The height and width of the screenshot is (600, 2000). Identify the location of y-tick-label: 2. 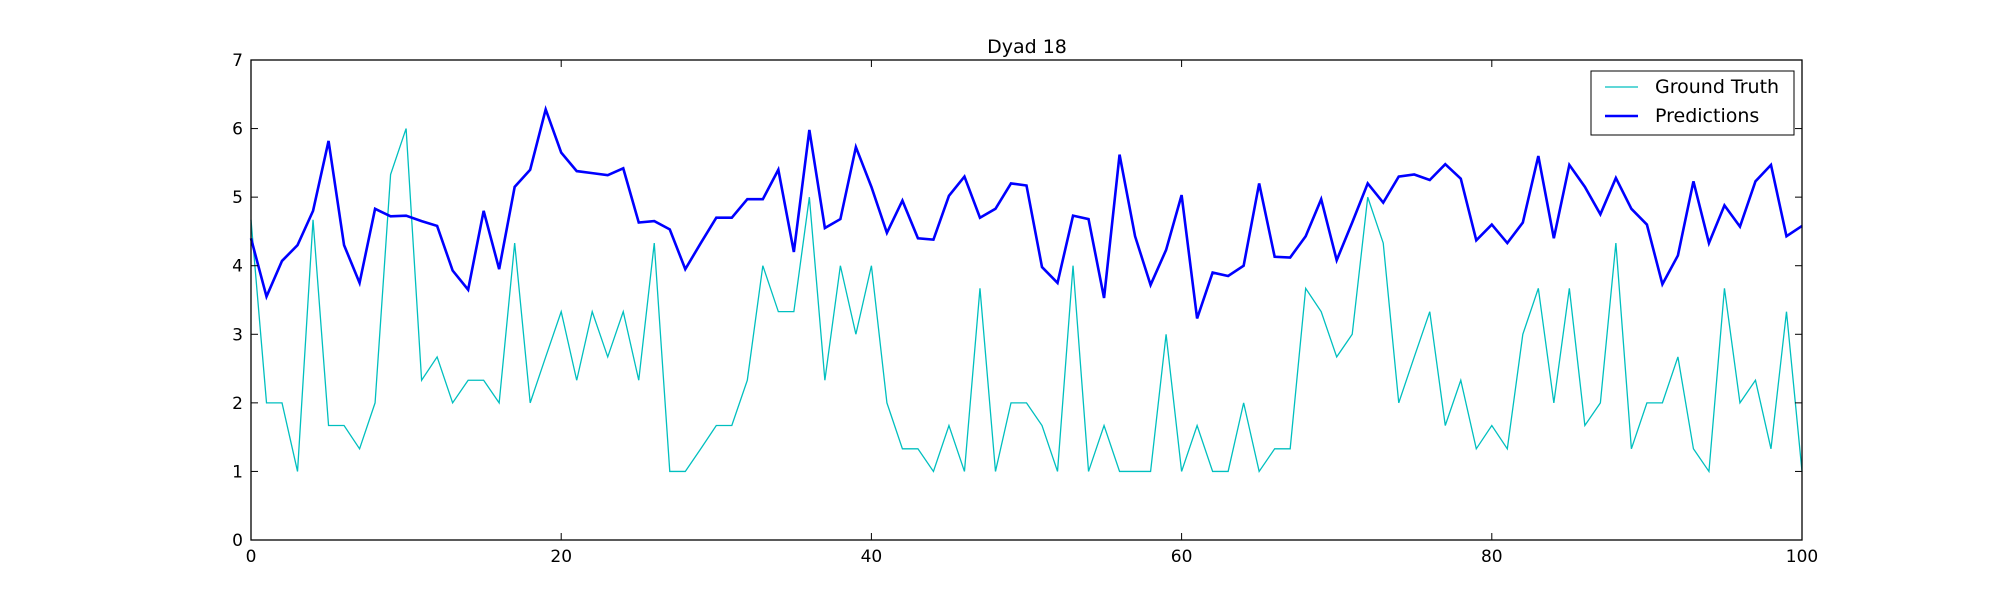
(237, 404).